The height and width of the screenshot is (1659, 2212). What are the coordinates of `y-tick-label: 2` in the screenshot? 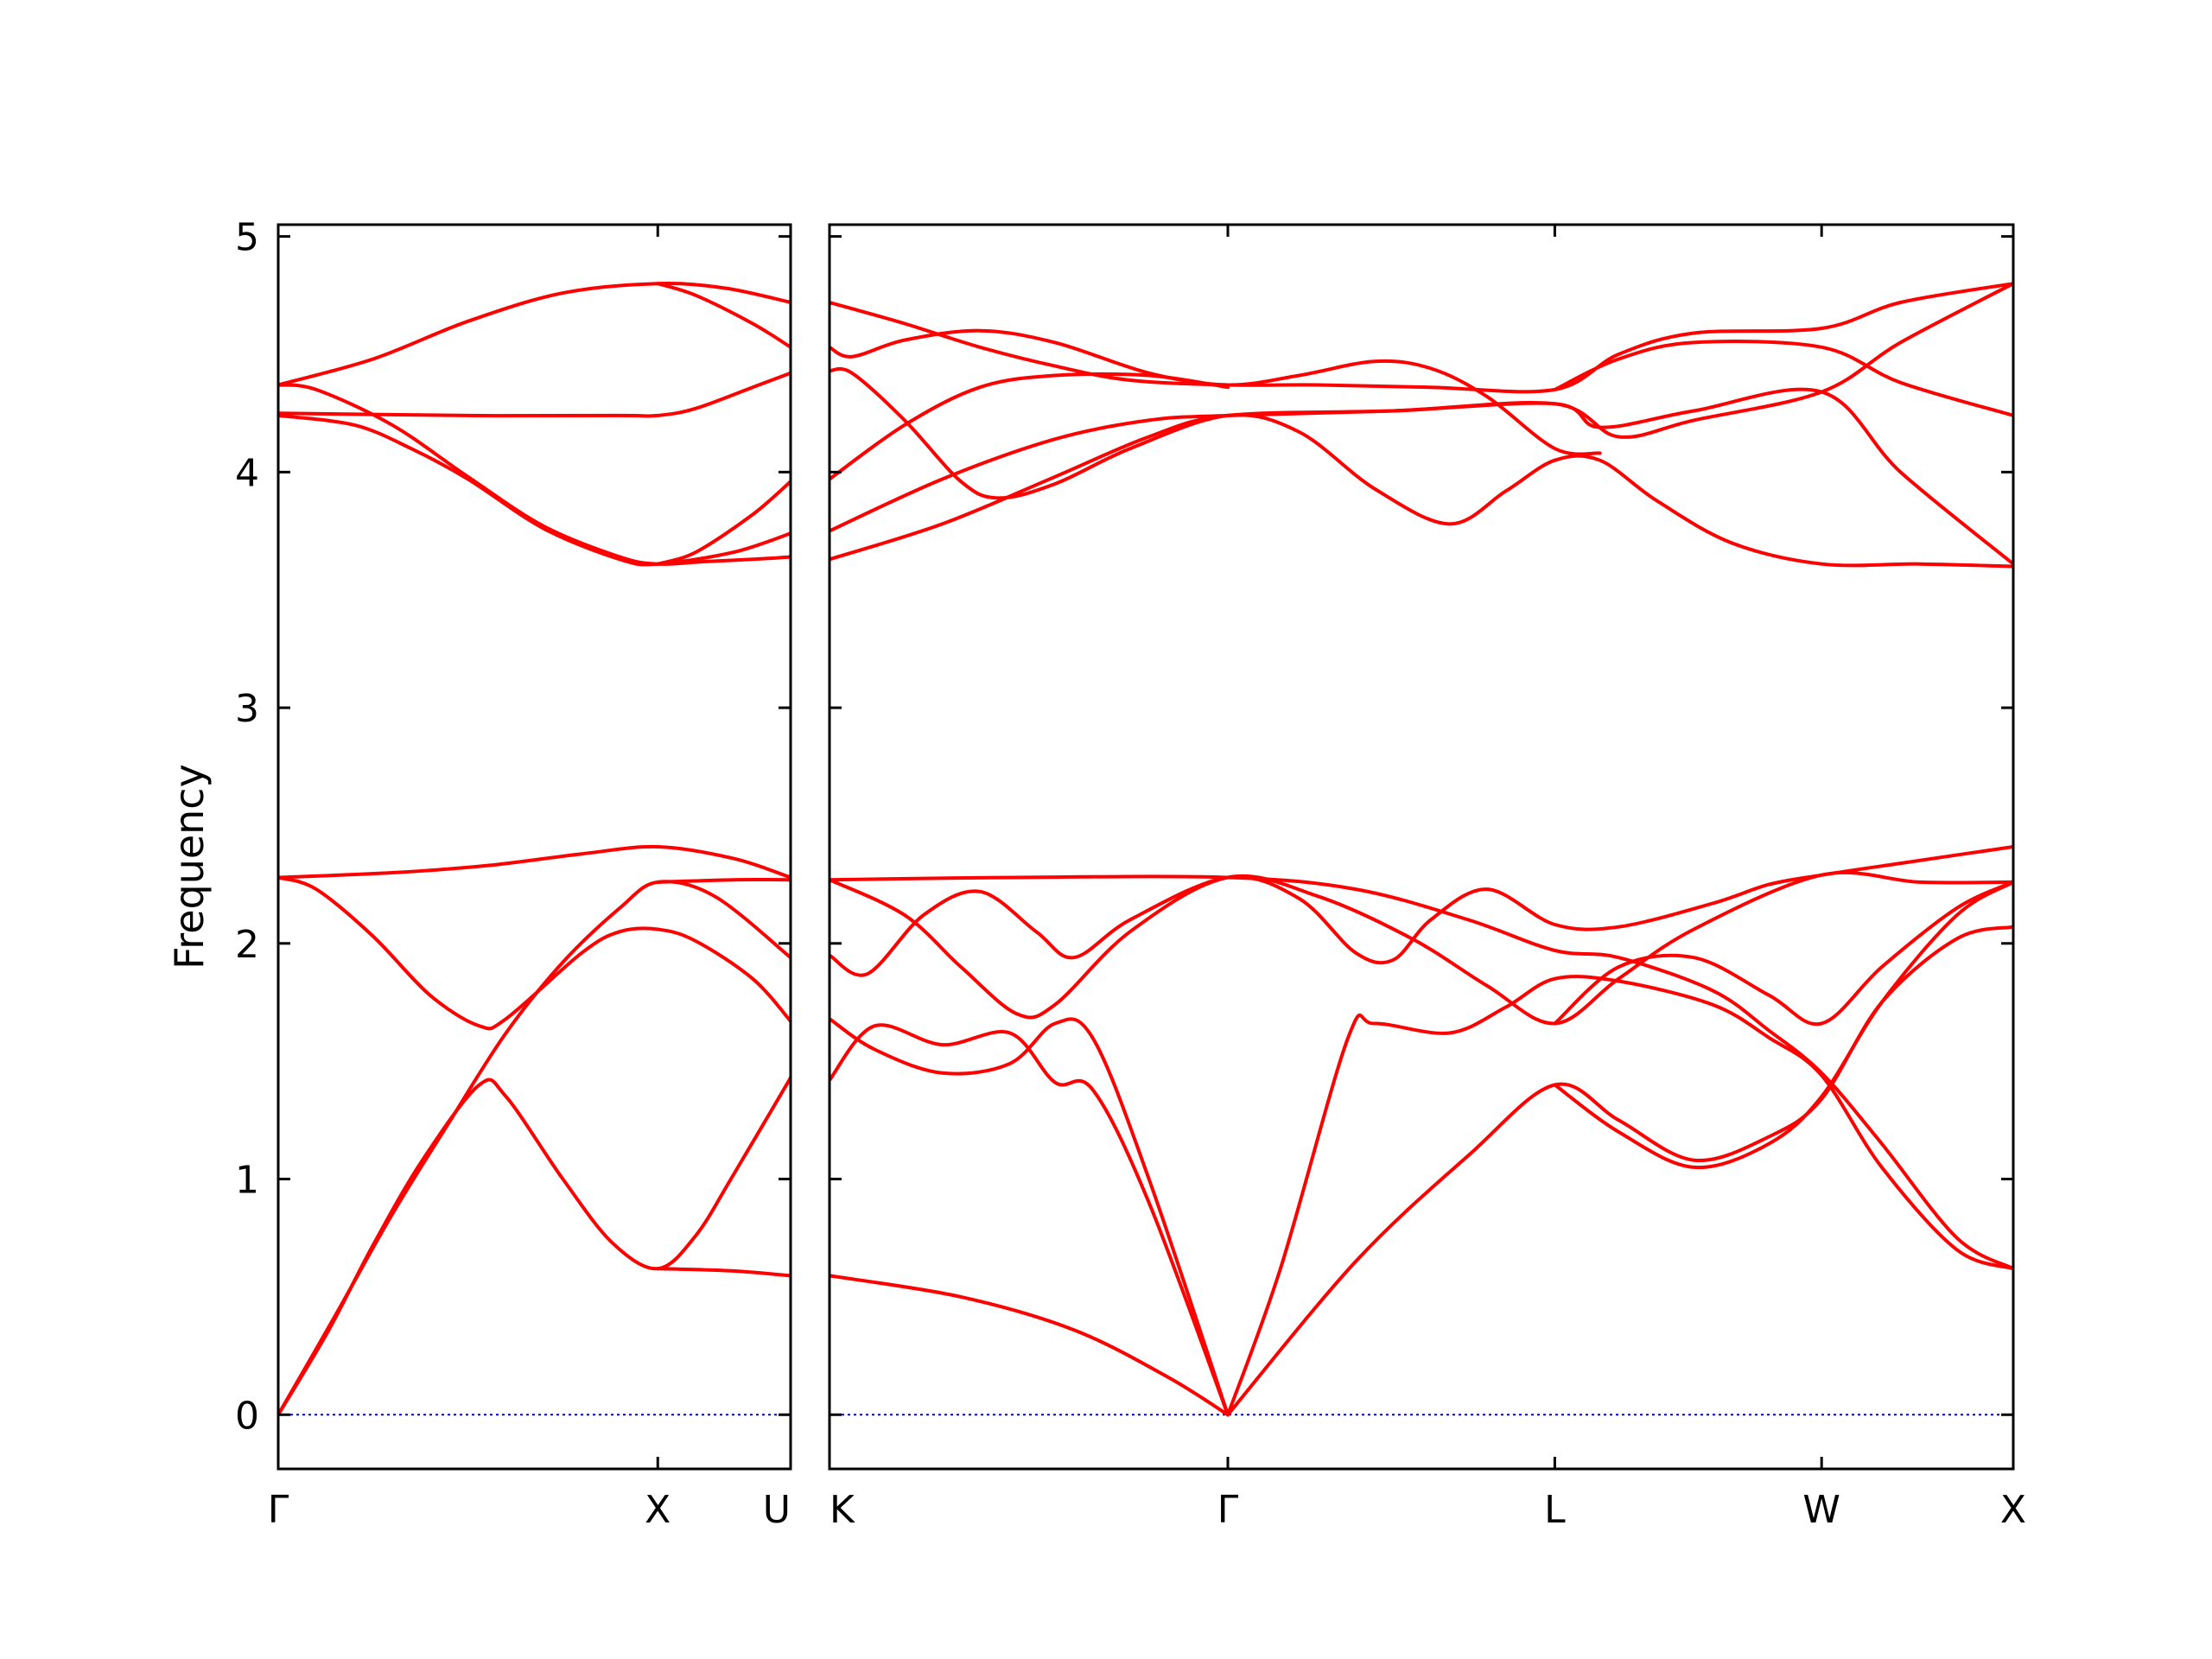 It's located at (247, 945).